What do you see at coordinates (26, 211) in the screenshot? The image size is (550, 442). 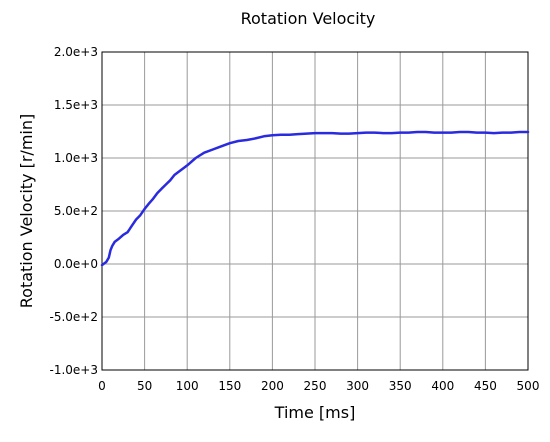 I see `y-axis-title: Rotation Velocity [r/min]` at bounding box center [26, 211].